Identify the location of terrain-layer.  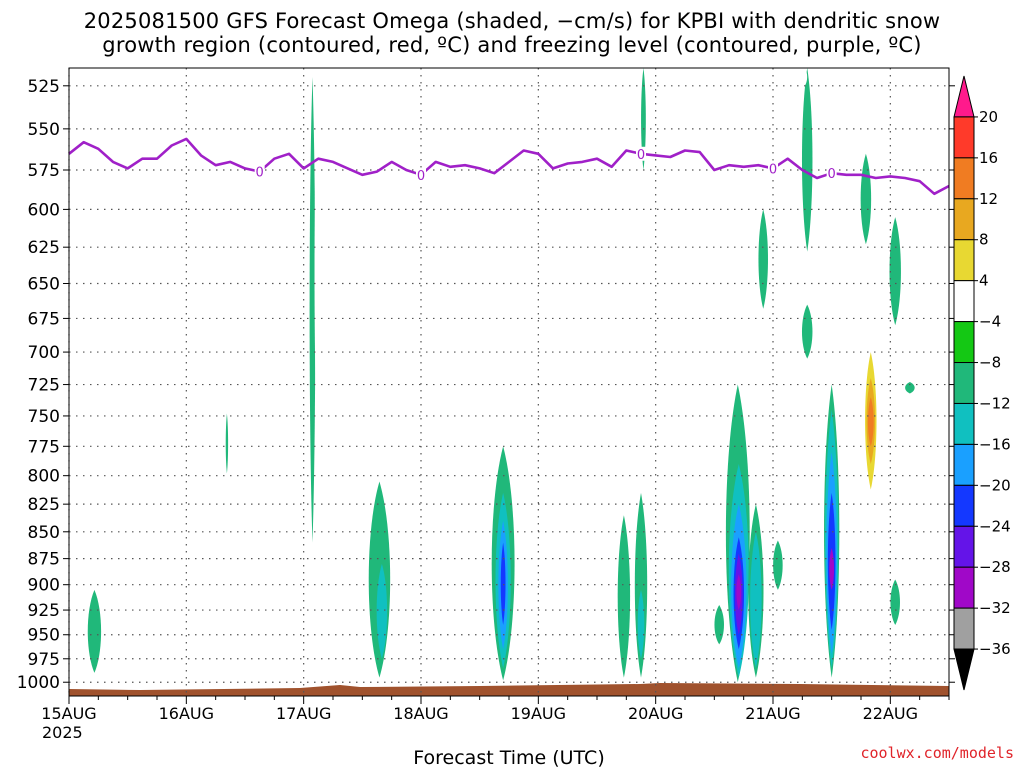
(509, 689).